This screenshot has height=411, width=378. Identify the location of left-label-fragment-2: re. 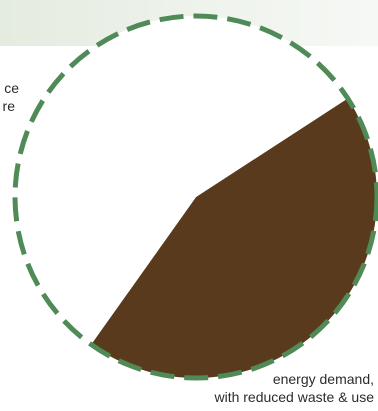
(8, 106).